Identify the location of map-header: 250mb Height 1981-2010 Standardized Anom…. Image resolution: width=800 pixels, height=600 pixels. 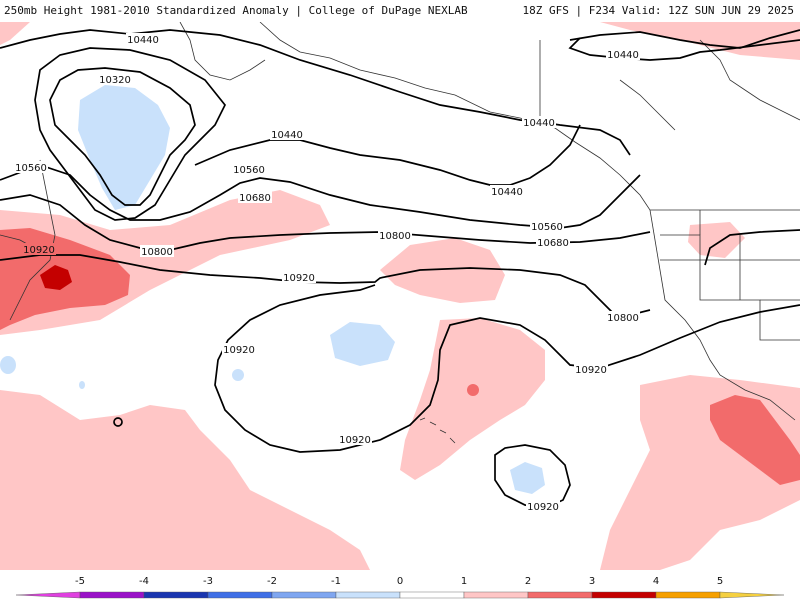
(400, 11).